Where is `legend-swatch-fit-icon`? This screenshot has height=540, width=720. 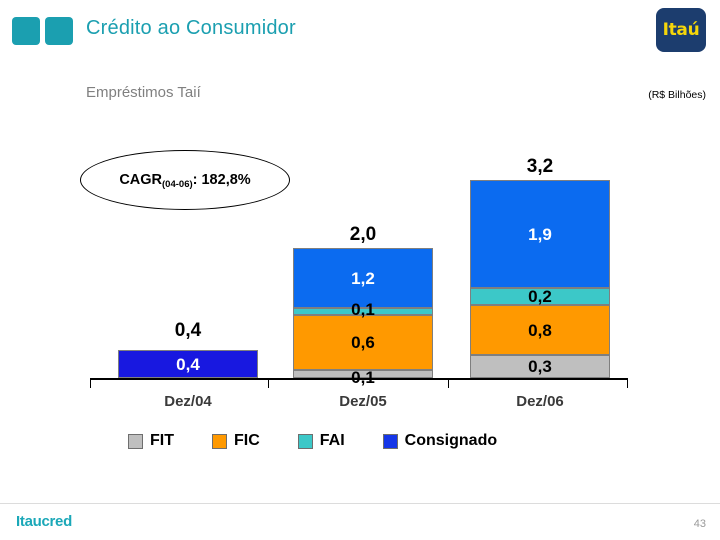 legend-swatch-fit-icon is located at coordinates (135, 441).